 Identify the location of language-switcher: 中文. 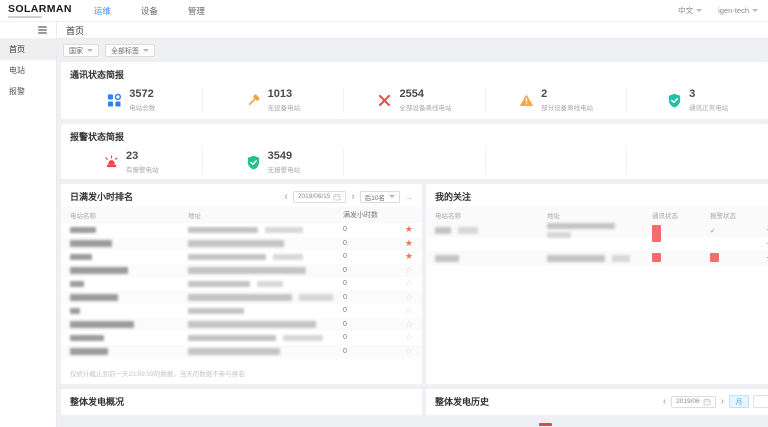
(690, 10).